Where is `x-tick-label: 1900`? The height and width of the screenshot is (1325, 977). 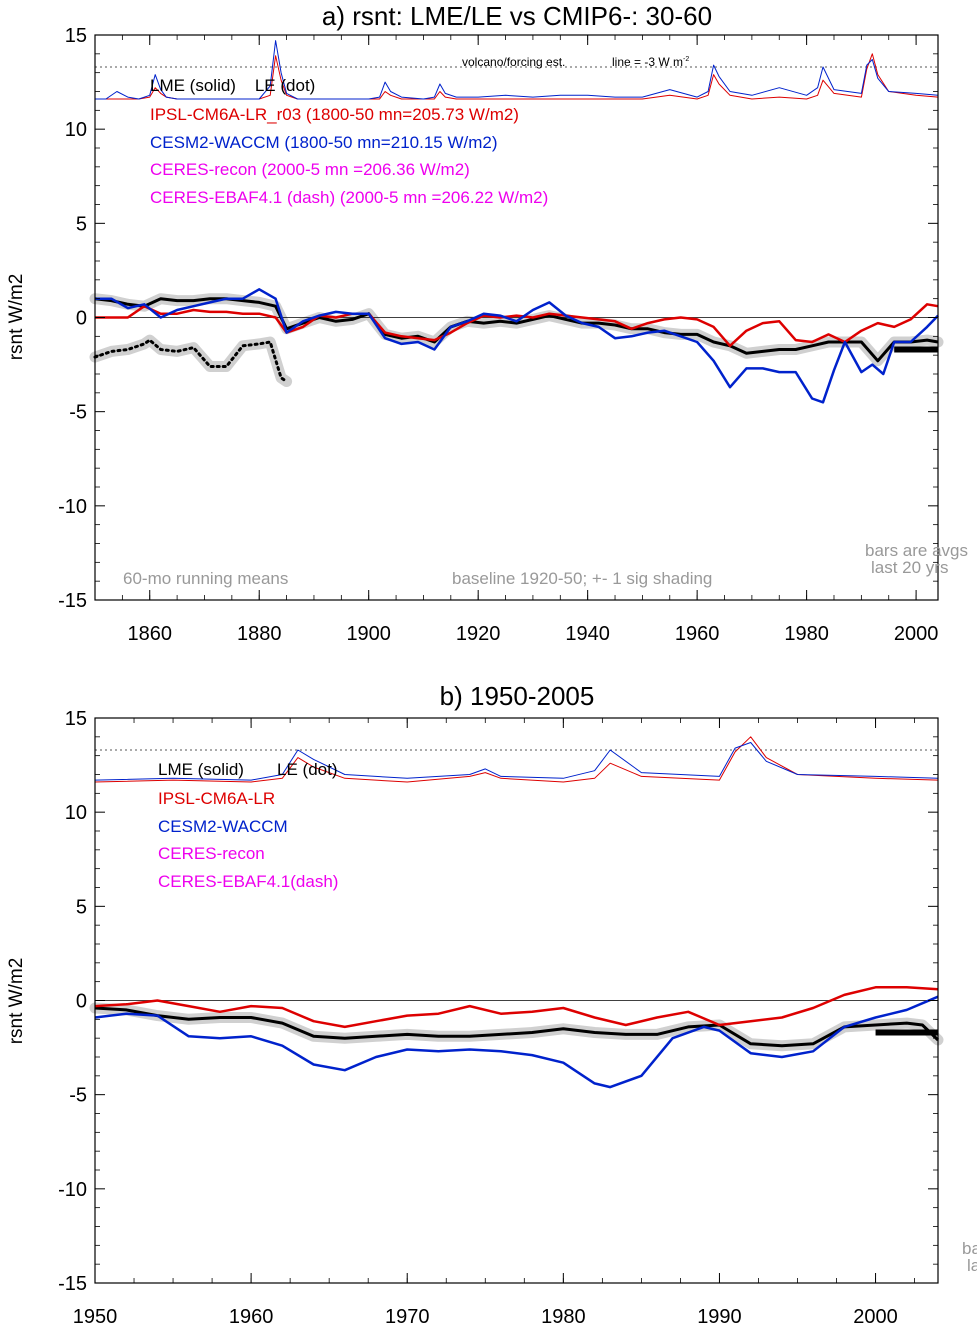 x-tick-label: 1900 is located at coordinates (368, 634).